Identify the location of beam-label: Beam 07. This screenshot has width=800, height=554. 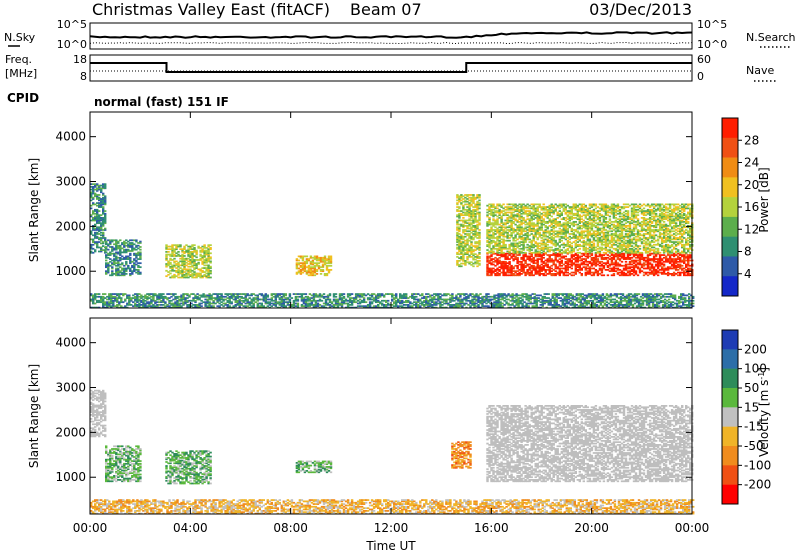
(386, 9).